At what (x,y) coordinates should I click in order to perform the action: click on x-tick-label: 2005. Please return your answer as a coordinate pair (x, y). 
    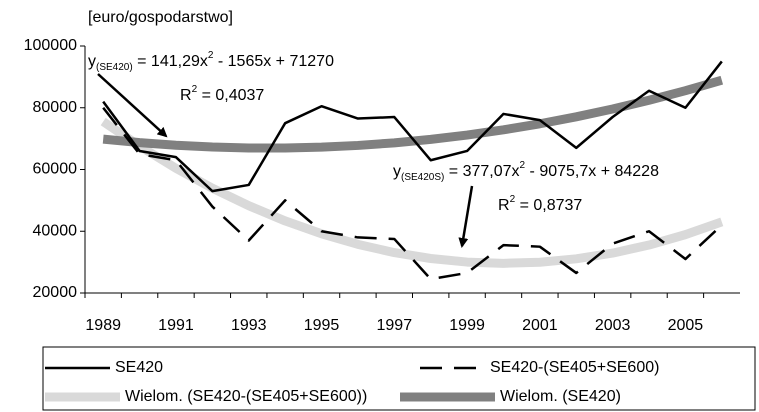
    Looking at the image, I should click on (686, 325).